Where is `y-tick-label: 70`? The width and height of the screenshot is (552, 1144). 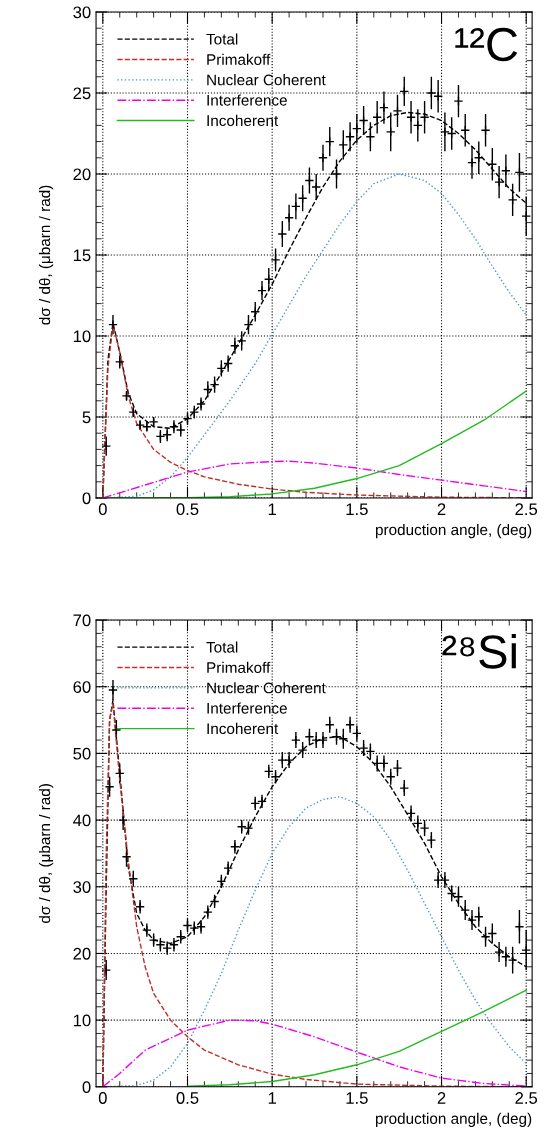 y-tick-label: 70 is located at coordinates (82, 620).